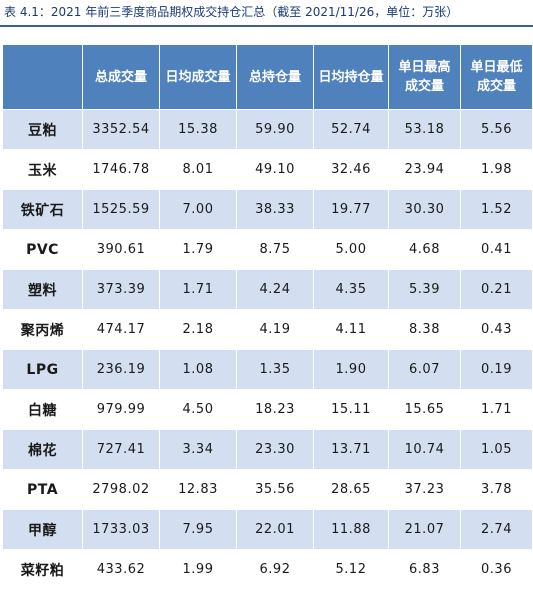  I want to click on daily-avg-volume-cell: 2.18, so click(198, 329).